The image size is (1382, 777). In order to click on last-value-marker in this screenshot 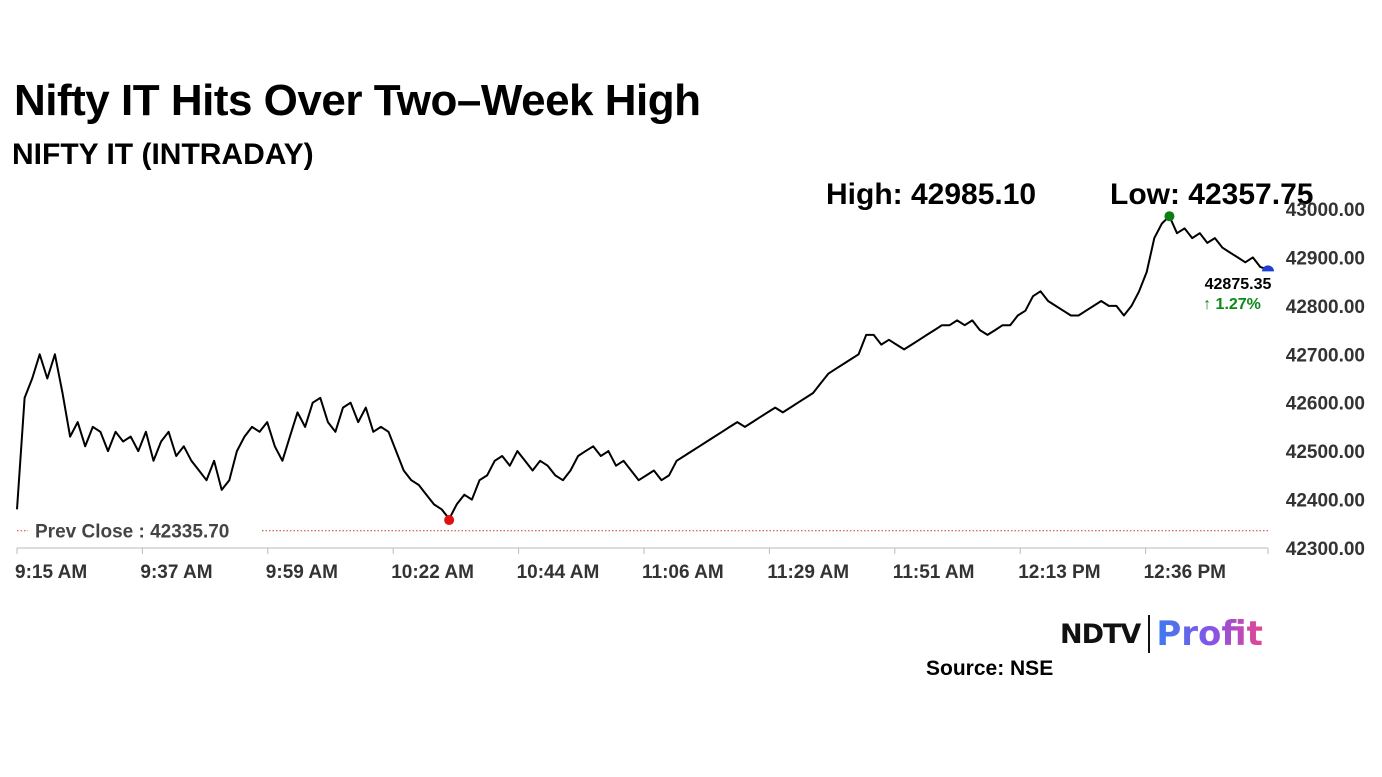, I will do `click(1268, 268)`.